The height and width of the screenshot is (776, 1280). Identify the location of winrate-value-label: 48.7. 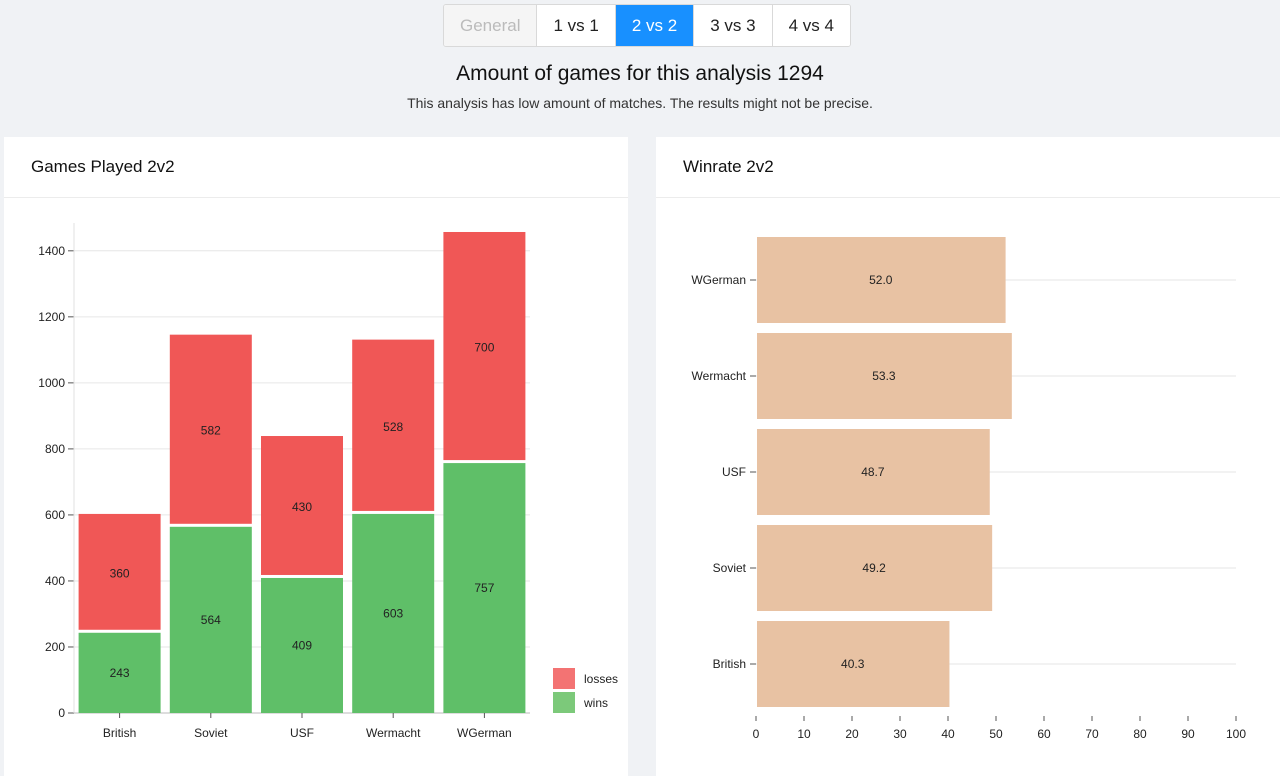
(873, 472).